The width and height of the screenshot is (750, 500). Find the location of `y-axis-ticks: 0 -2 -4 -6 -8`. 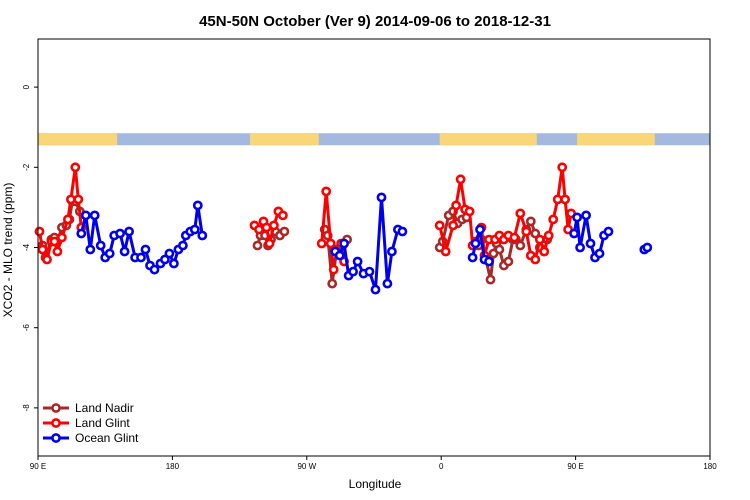

y-axis-ticks: 0 -2 -4 -6 -8 is located at coordinates (30, 247).